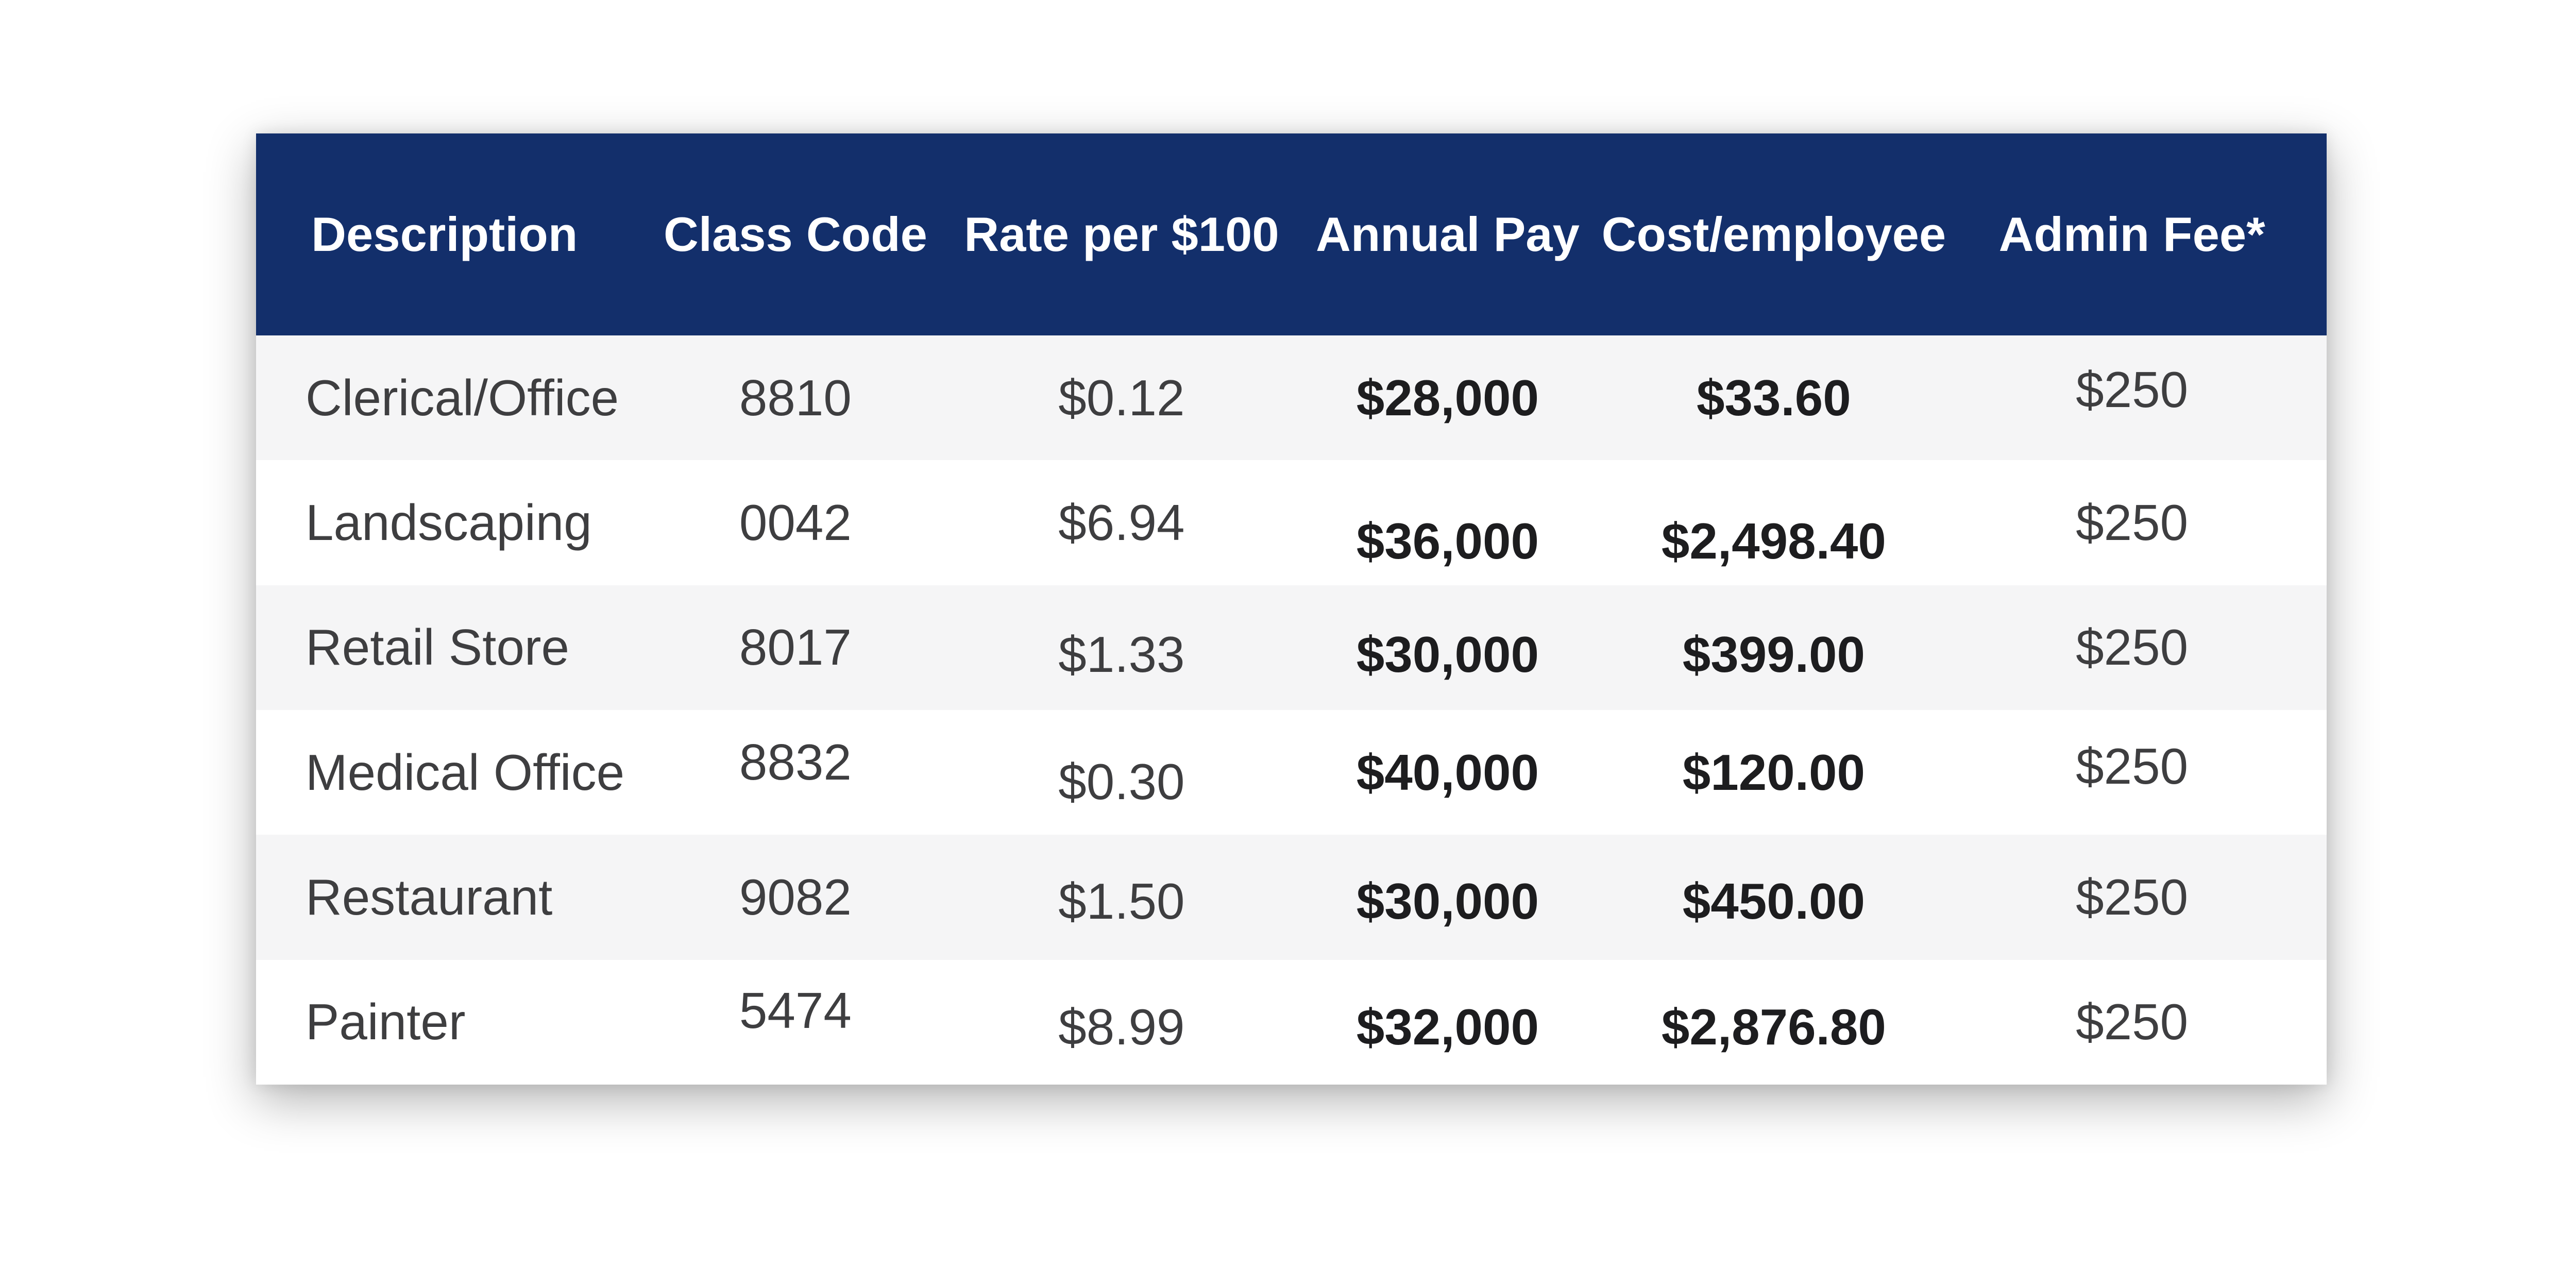 The image size is (2576, 1267). I want to click on cell-class-code: 0042, so click(795, 522).